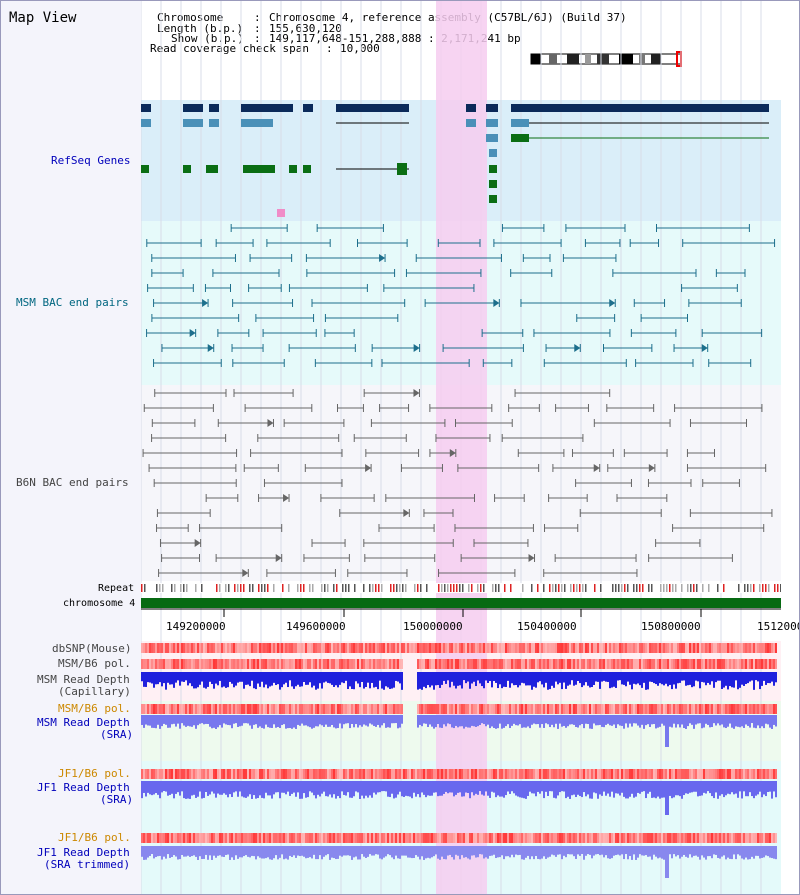 This screenshot has height=895, width=800. I want to click on track-label-msm-depth-sra: MSM Read Depth, so click(83, 722).